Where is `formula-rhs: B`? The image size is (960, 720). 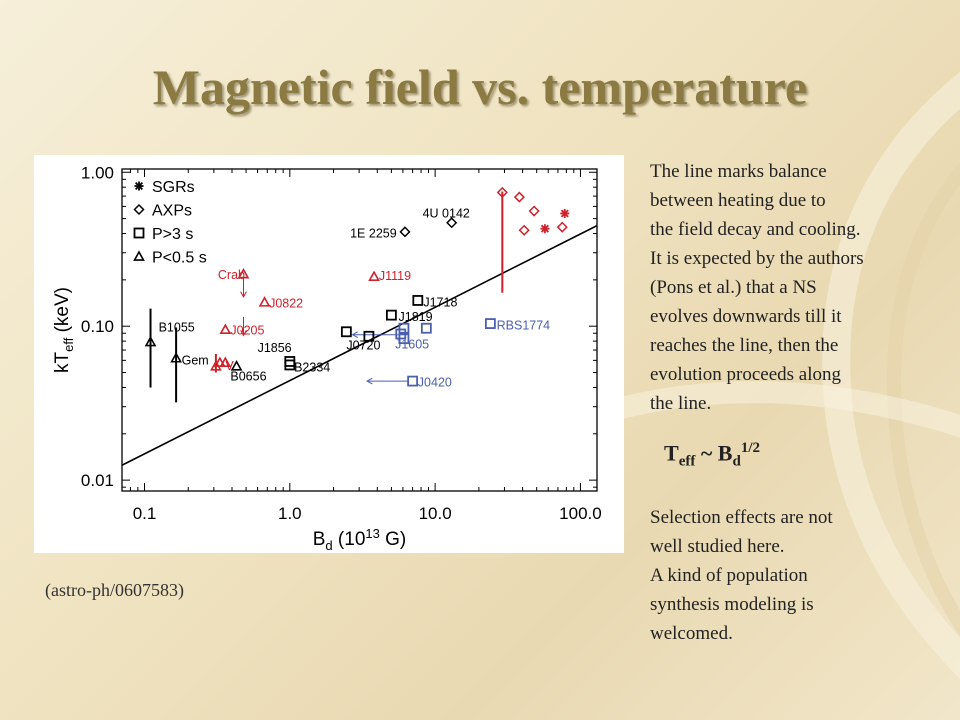 formula-rhs: B is located at coordinates (725, 453).